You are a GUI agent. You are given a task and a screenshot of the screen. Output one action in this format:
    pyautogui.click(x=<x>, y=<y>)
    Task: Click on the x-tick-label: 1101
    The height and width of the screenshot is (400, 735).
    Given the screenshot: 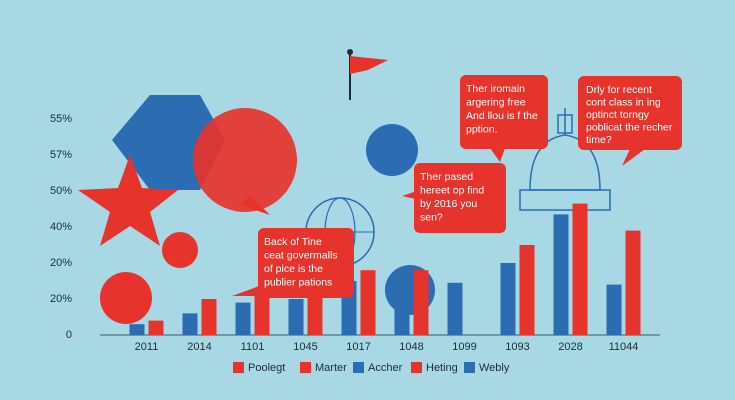 What is the action you would take?
    pyautogui.click(x=253, y=347)
    